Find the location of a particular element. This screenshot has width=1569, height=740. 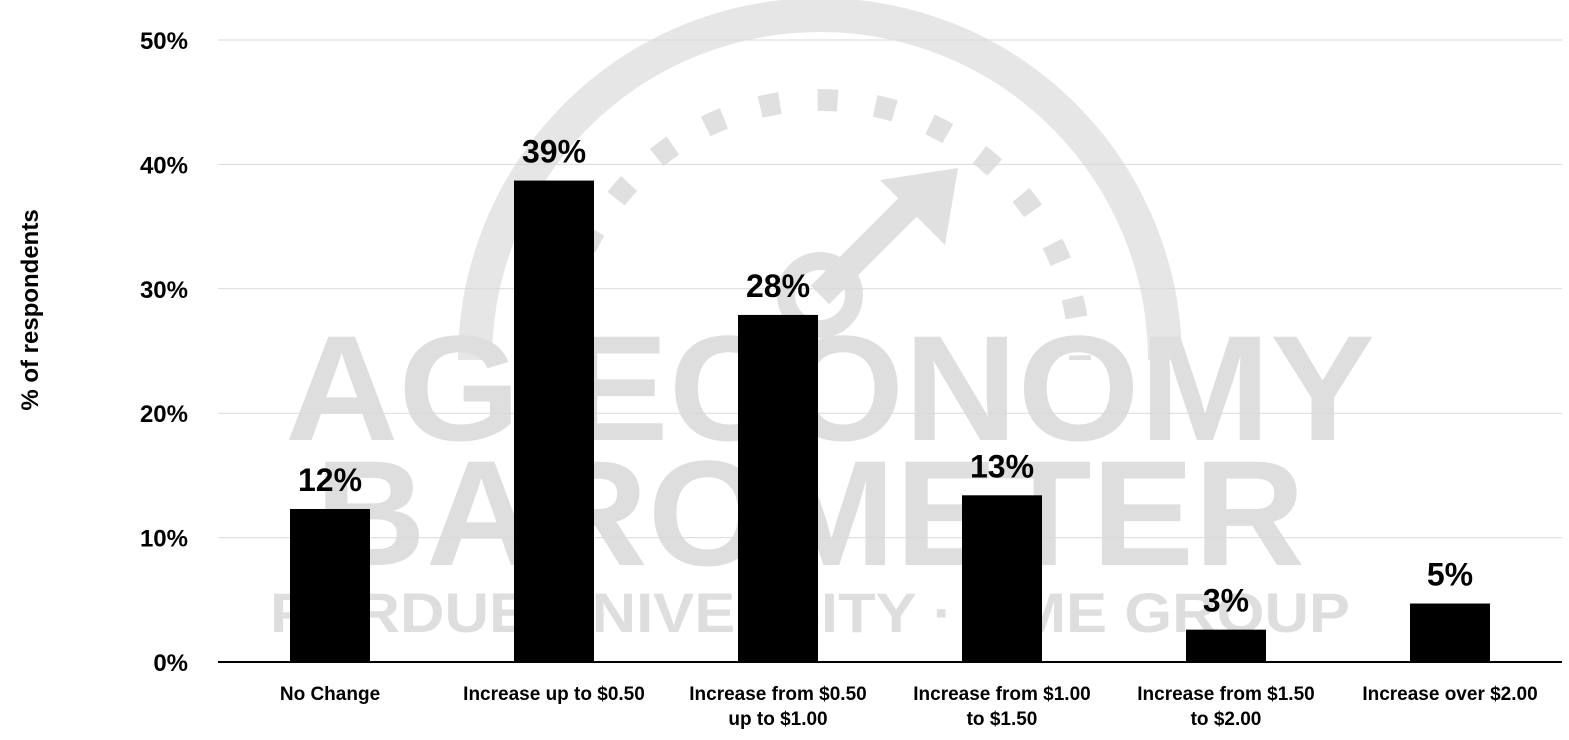

data-label: 28% is located at coordinates (778, 286).